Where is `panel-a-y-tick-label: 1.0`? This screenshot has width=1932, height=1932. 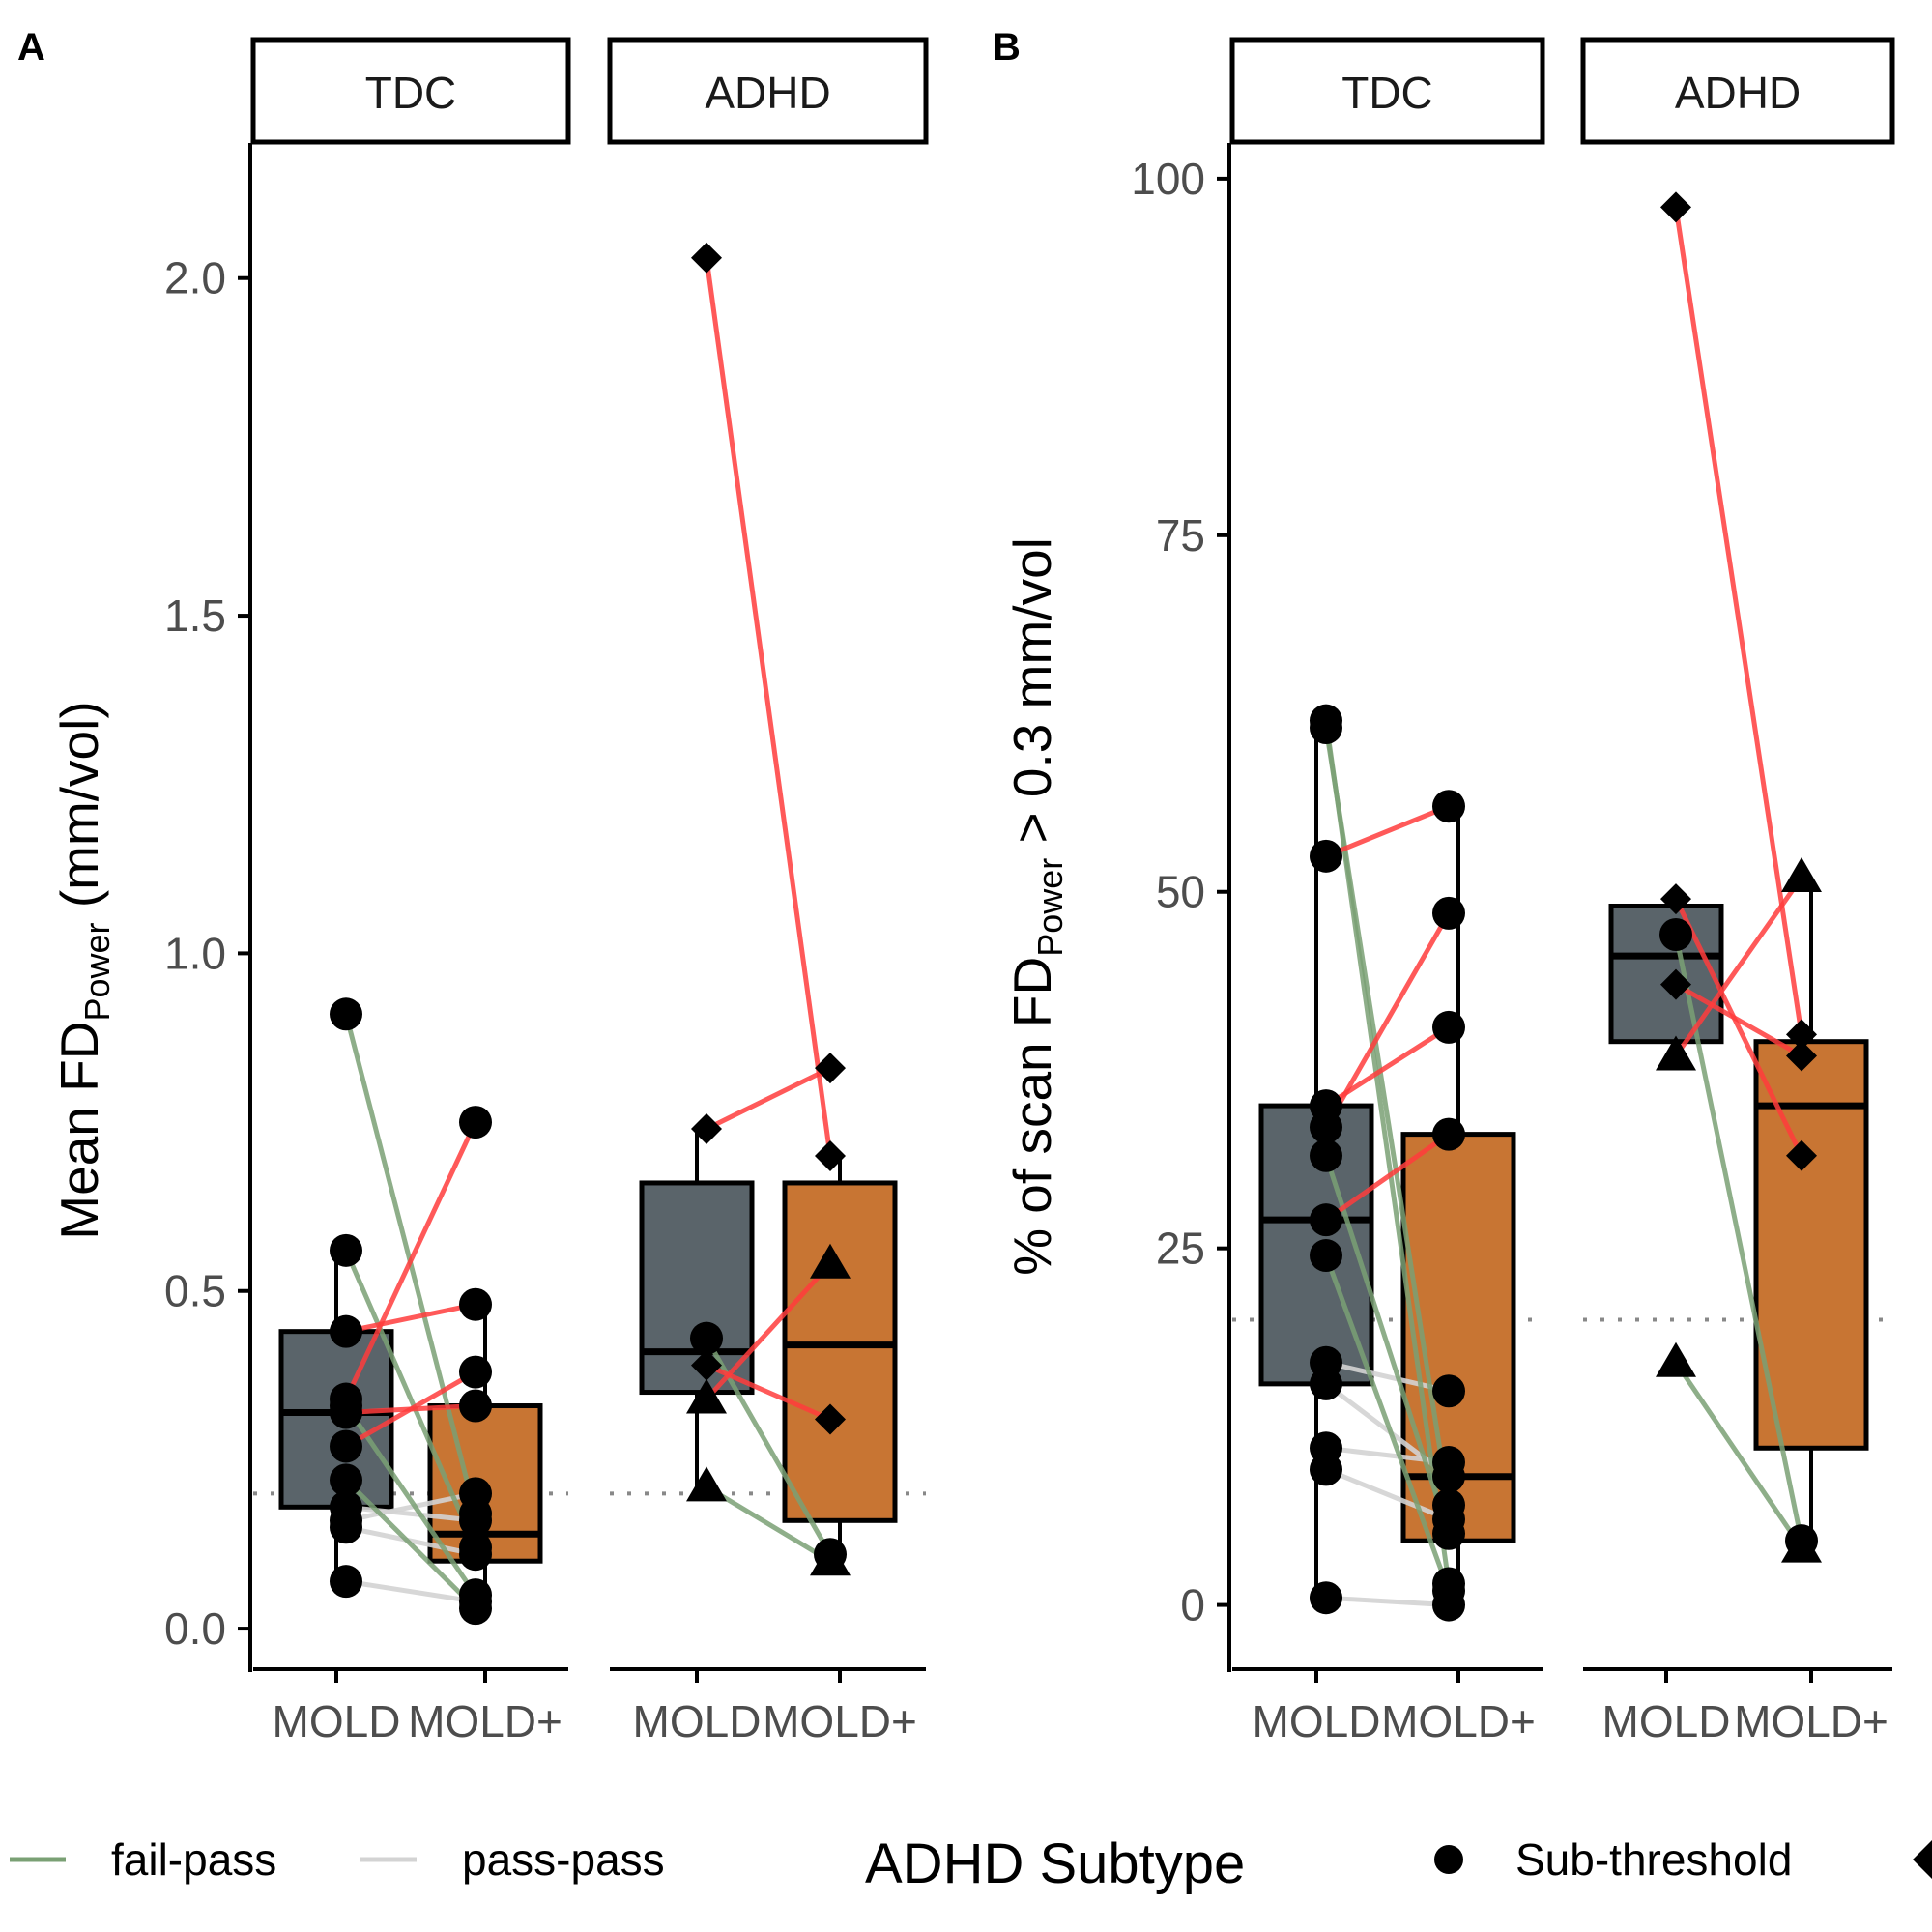
panel-a-y-tick-label: 1.0 is located at coordinates (195, 953).